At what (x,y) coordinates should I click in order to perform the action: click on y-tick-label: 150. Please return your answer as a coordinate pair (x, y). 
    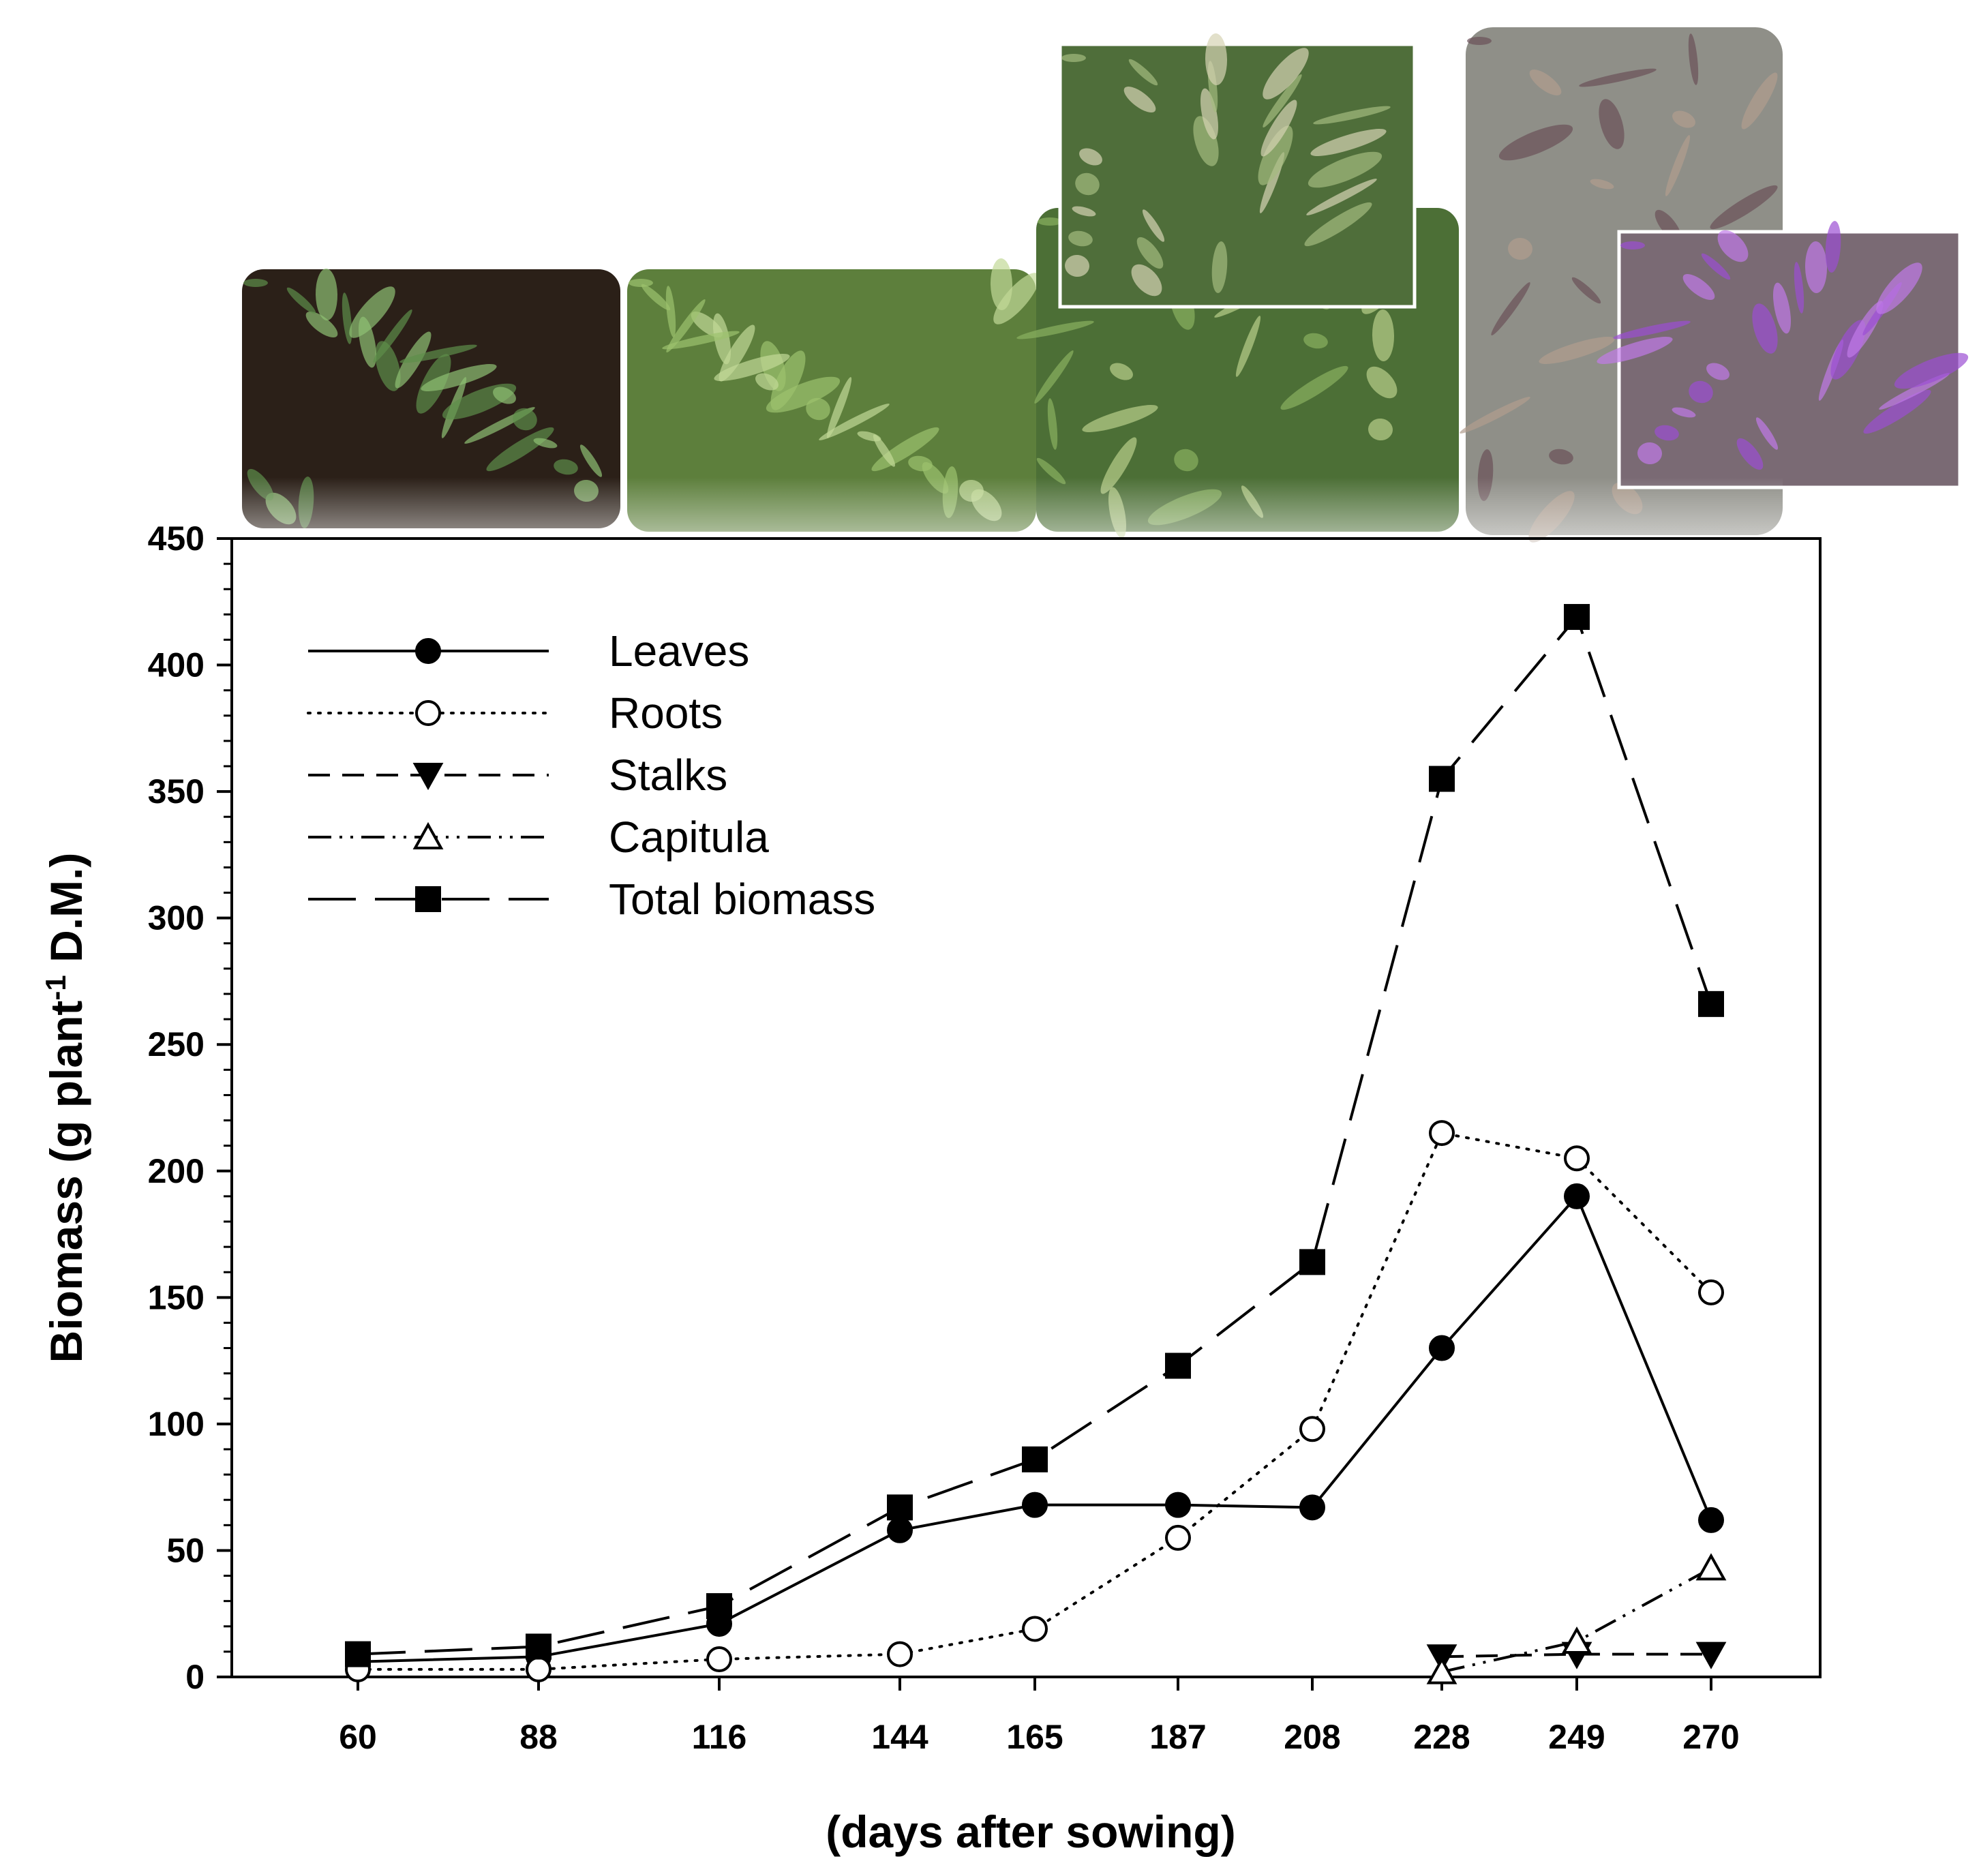
    Looking at the image, I should click on (176, 1297).